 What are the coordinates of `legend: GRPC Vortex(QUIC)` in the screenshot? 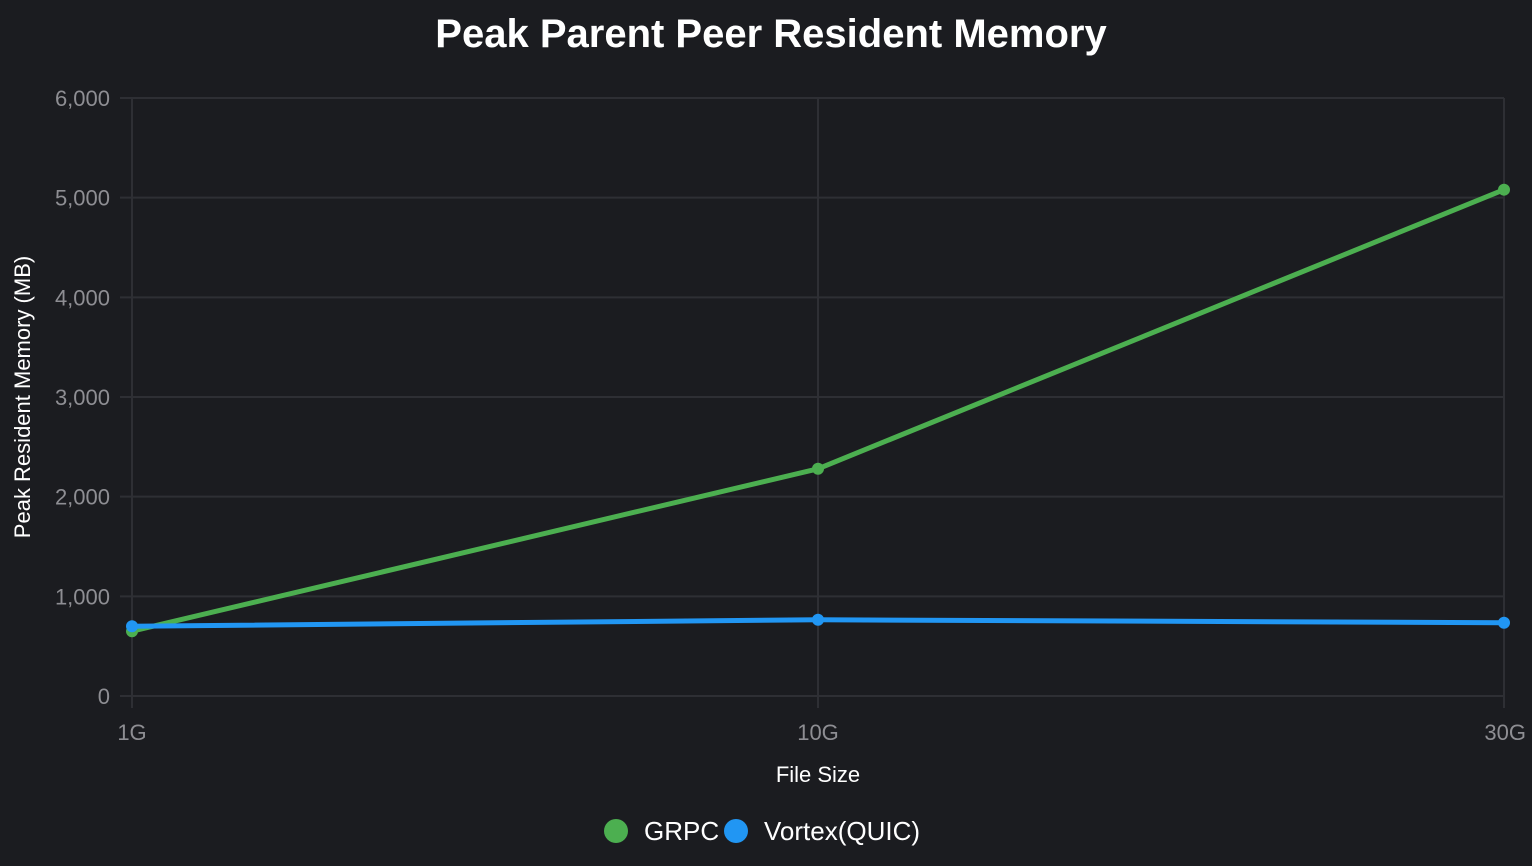 It's located at (762, 831).